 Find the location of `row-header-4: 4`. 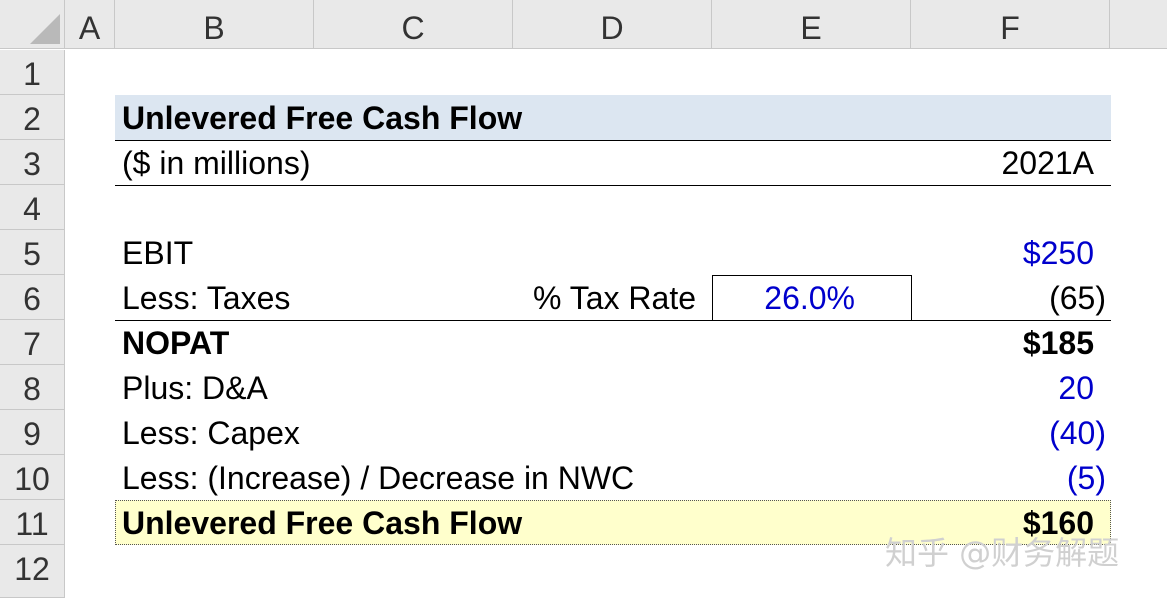

row-header-4: 4 is located at coordinates (32, 207).